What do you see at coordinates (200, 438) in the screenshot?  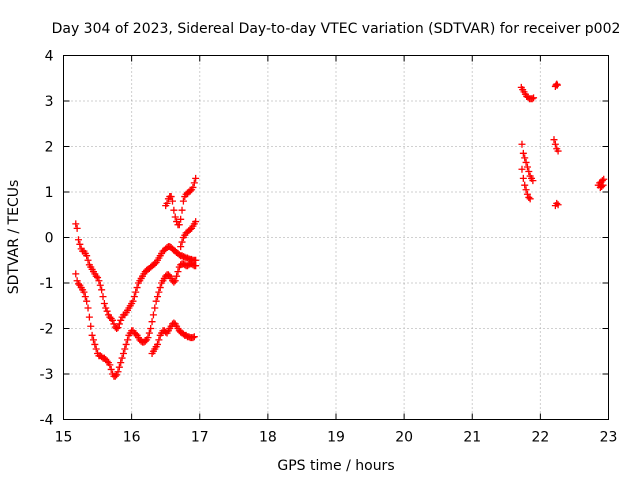 I see `x-tick-label: 17` at bounding box center [200, 438].